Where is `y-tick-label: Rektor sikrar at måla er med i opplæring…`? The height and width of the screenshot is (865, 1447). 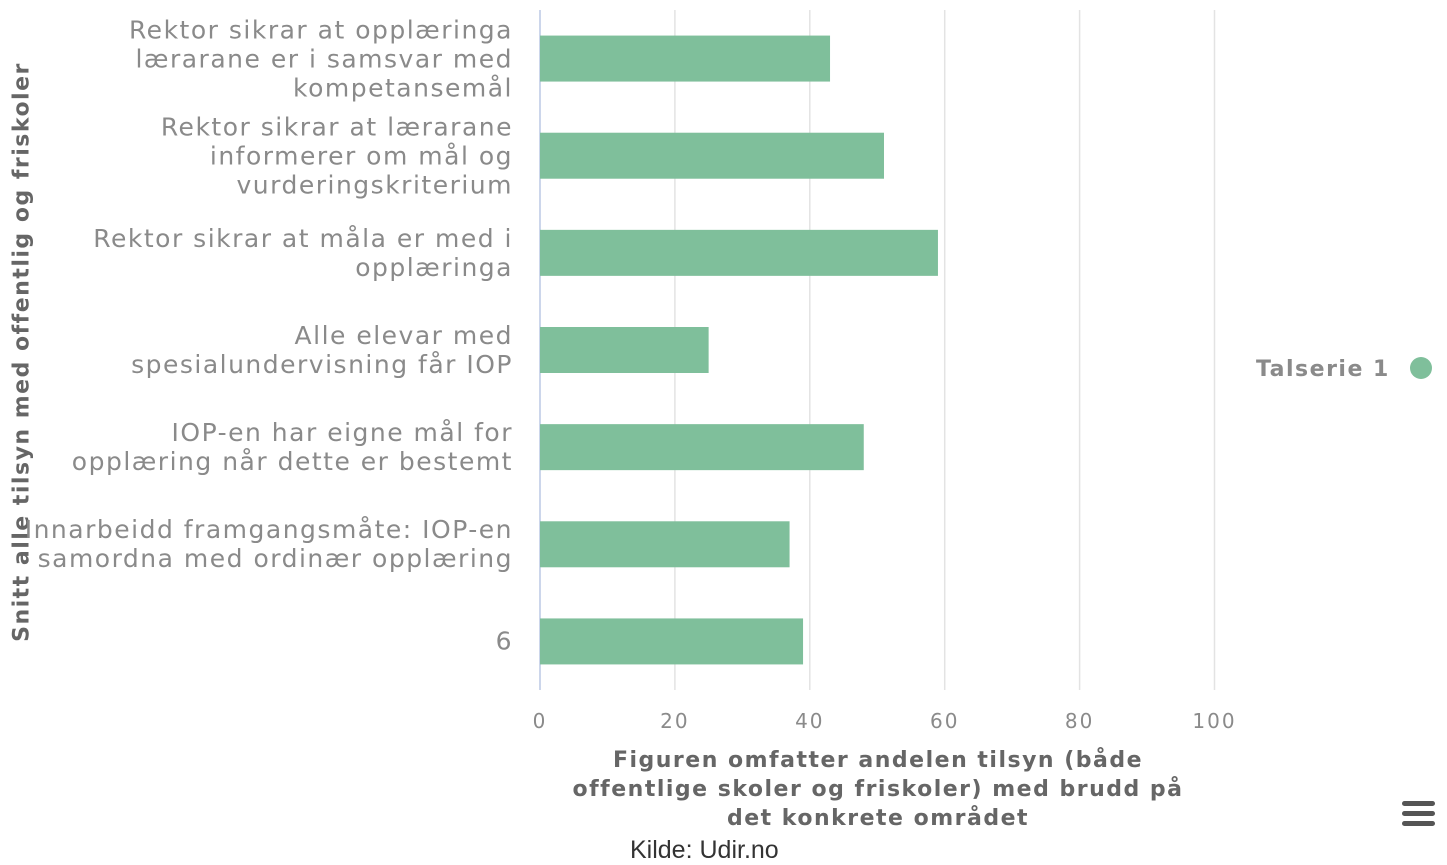
y-tick-label: Rektor sikrar at måla er med i opplæring… is located at coordinates (303, 252).